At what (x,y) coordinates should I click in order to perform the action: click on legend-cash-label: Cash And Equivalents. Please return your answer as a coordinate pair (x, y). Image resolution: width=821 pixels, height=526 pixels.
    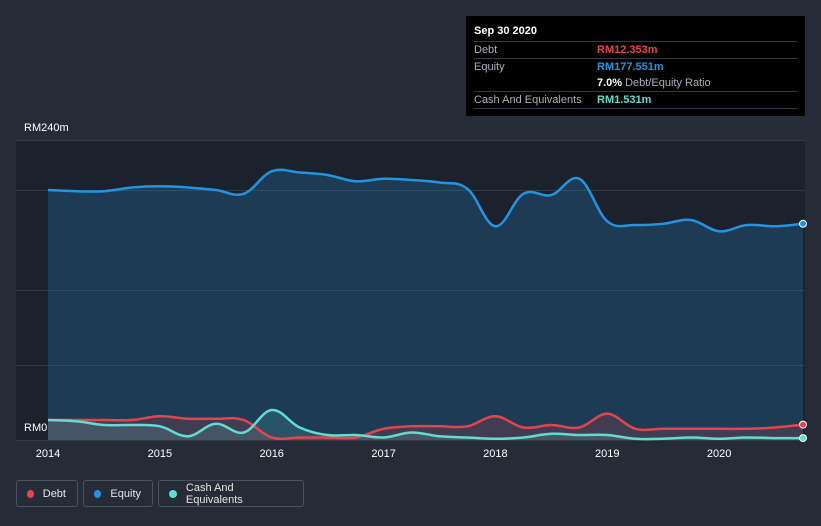
    Looking at the image, I should click on (214, 493).